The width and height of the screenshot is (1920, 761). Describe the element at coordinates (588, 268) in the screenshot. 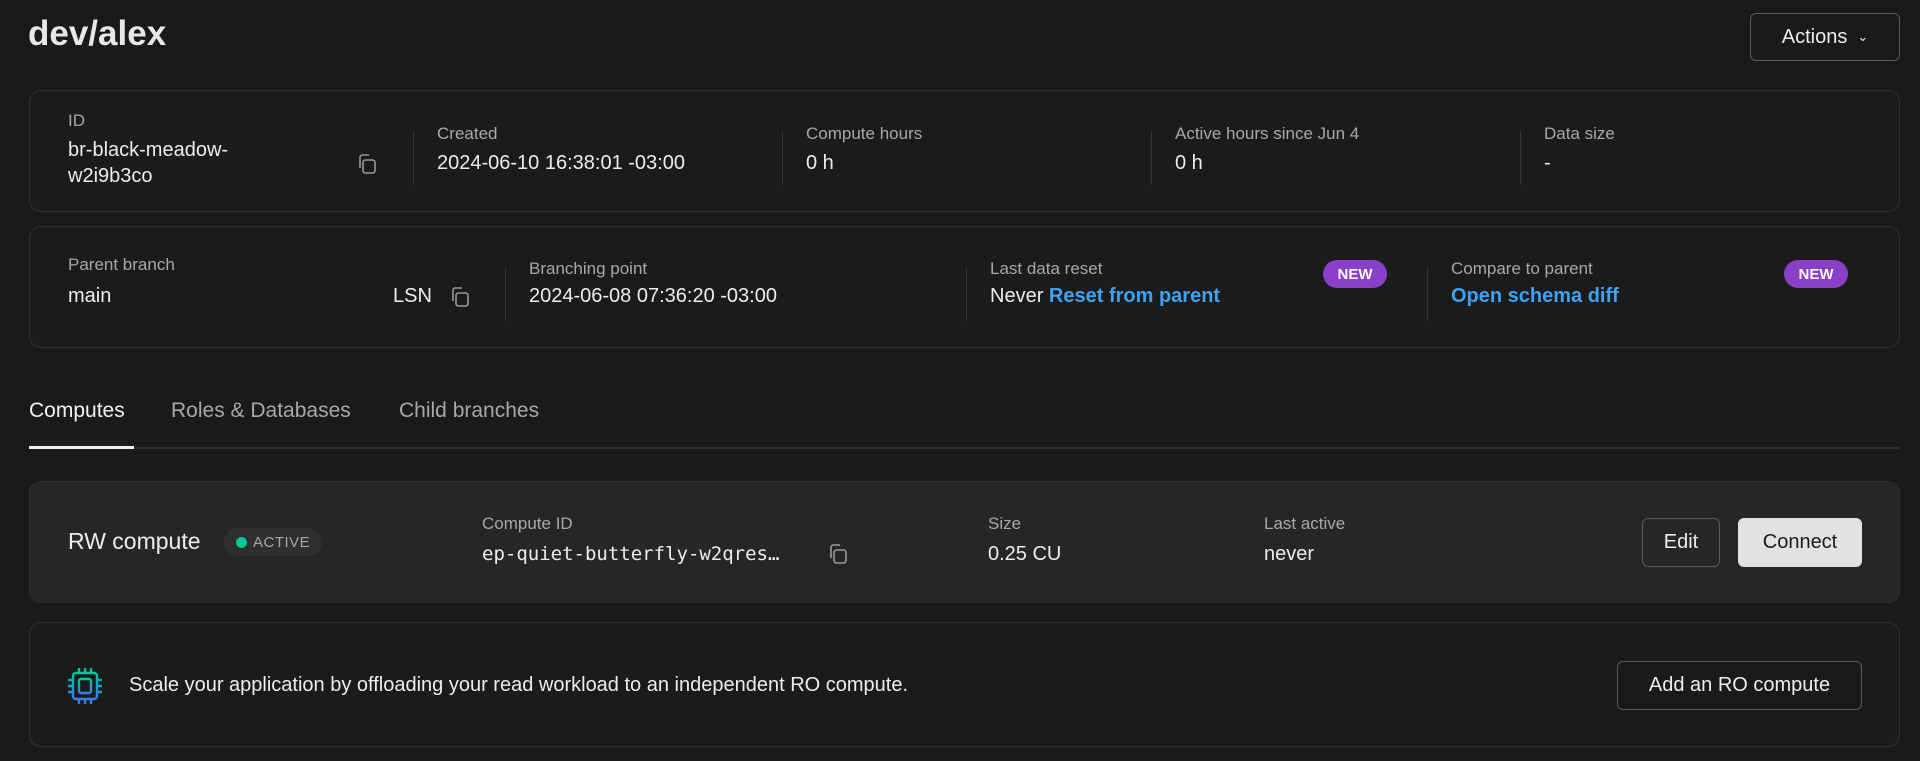

I see `branching-point-label: Branching point` at that location.